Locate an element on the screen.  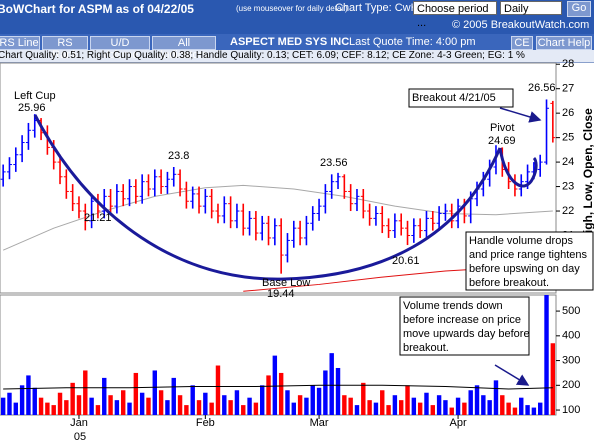
copyright: © 2005 BreakoutWatch.com is located at coordinates (521, 25).